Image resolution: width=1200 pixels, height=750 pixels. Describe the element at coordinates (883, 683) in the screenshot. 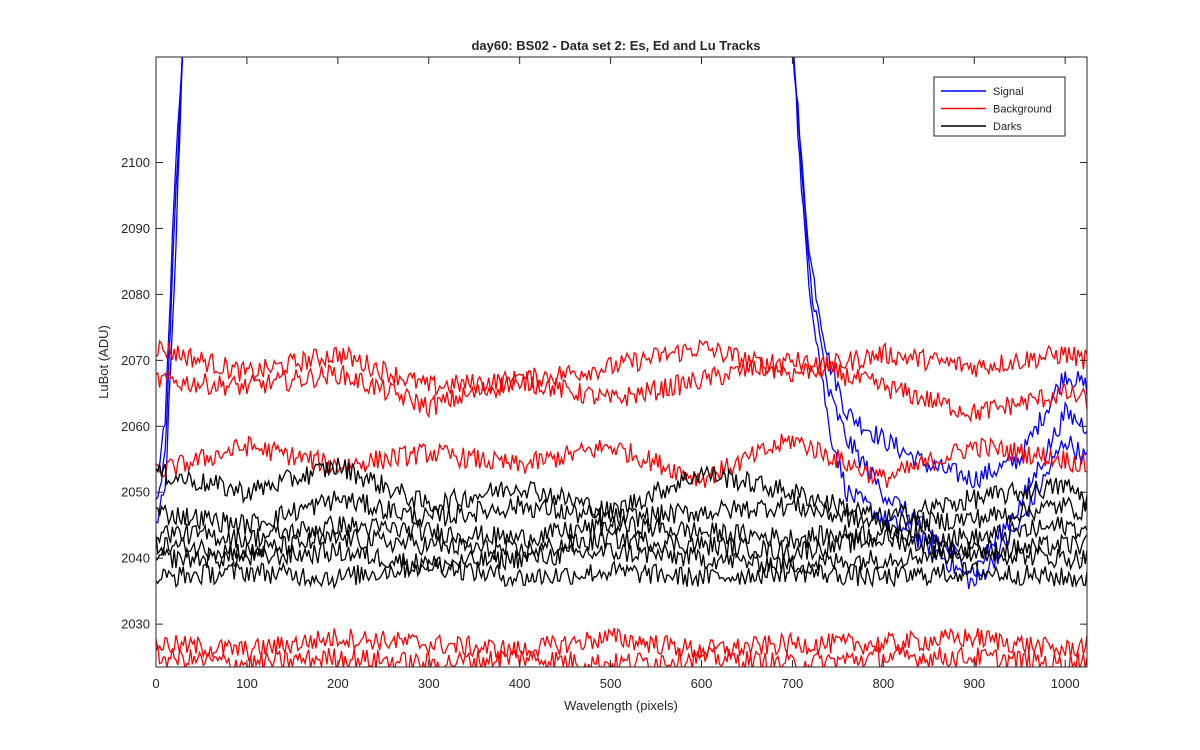

I see `x-tick-label: 800` at that location.